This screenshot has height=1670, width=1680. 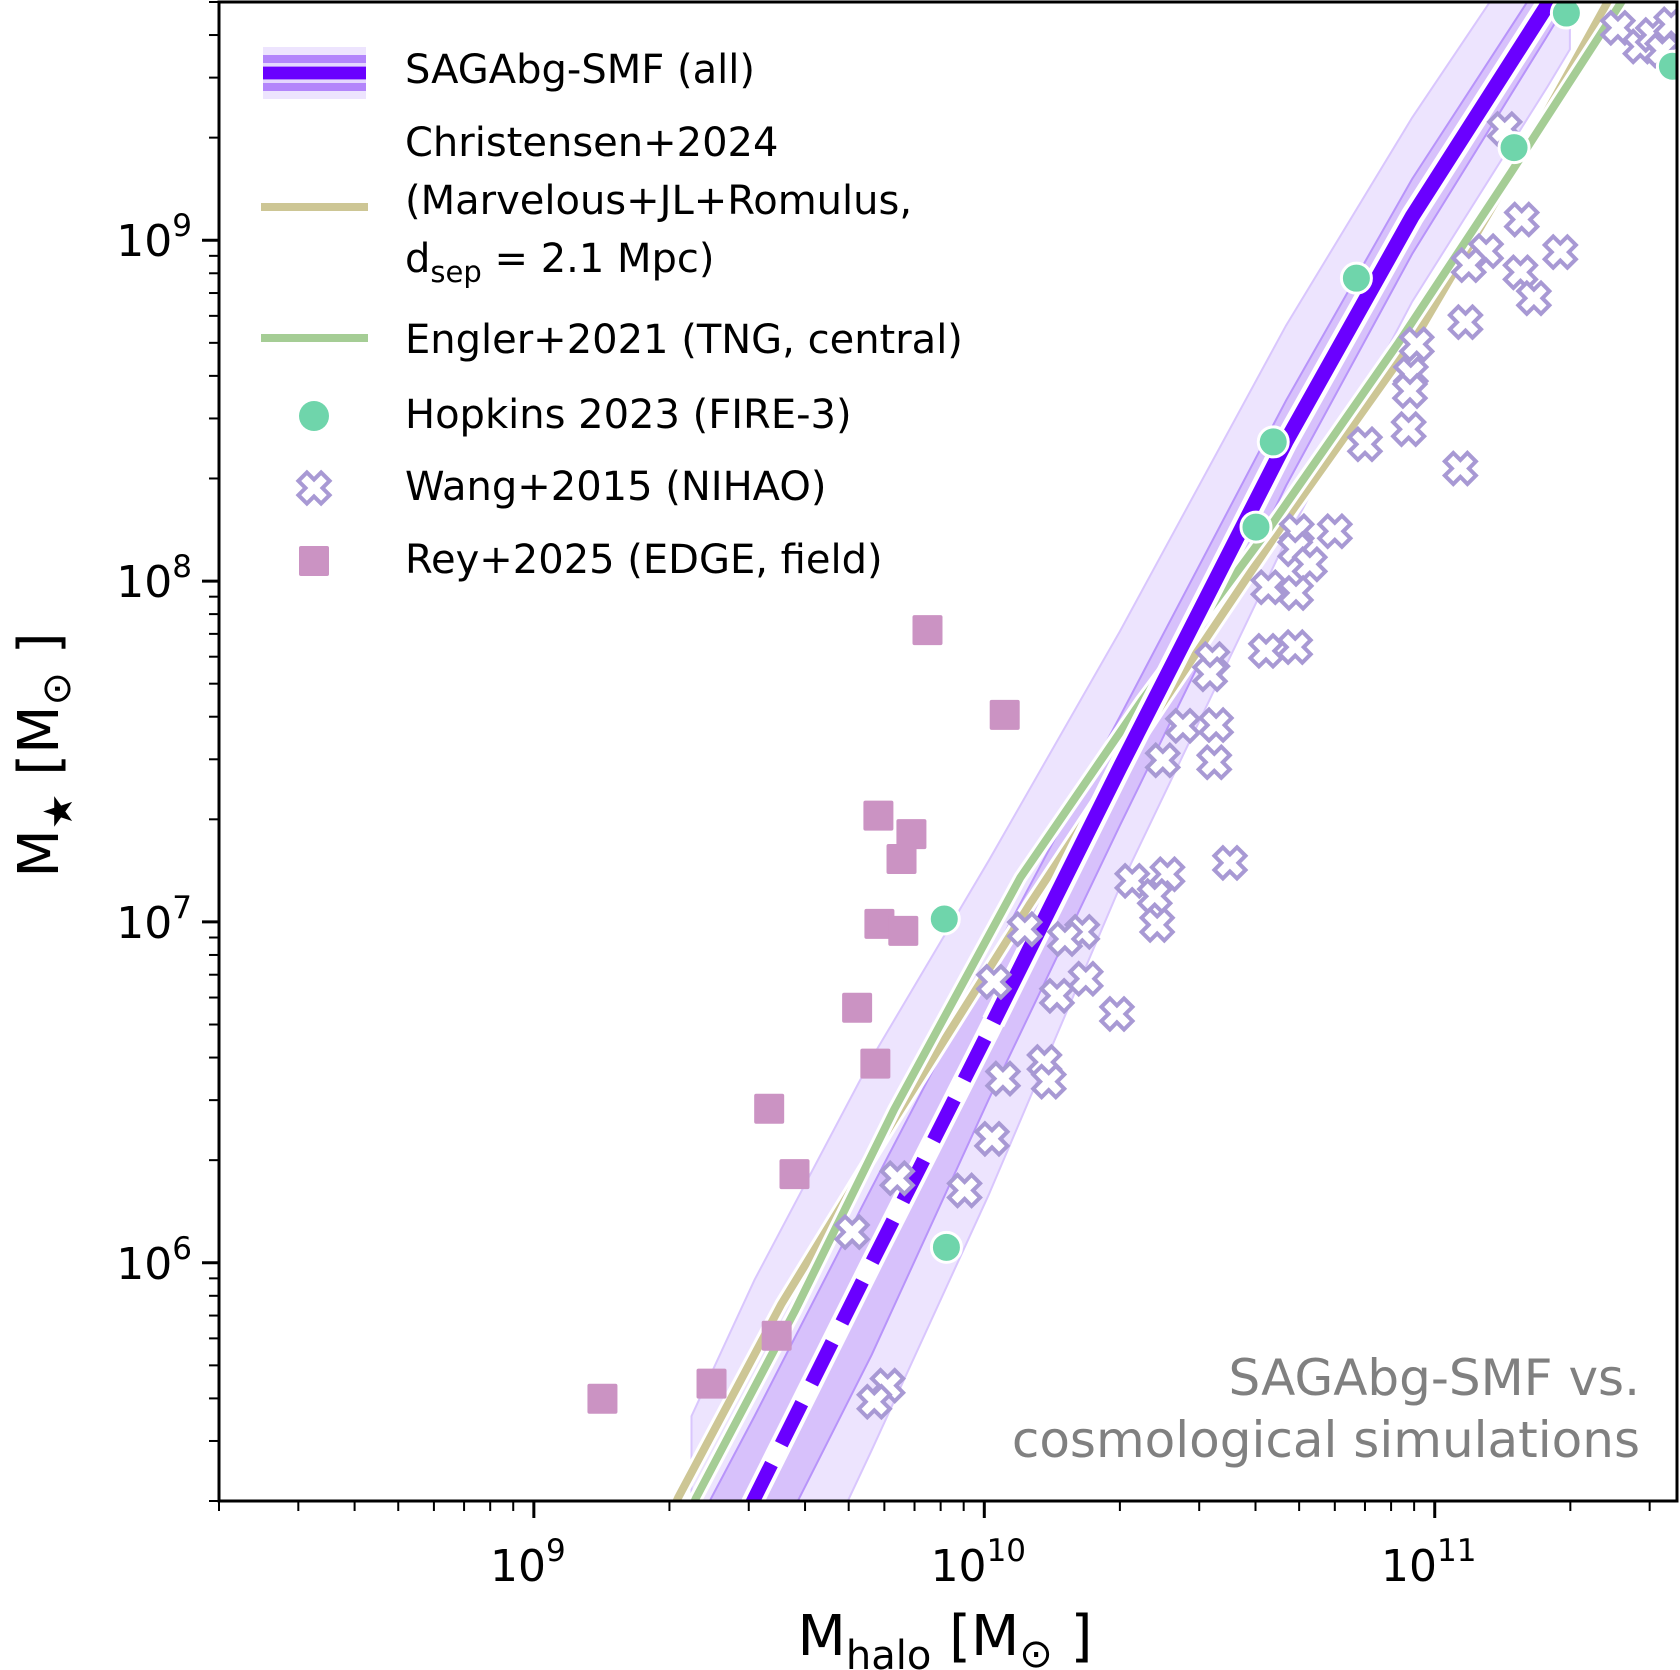 I want to click on legend-label: SAGAbg-SMF (all), so click(x=580, y=70).